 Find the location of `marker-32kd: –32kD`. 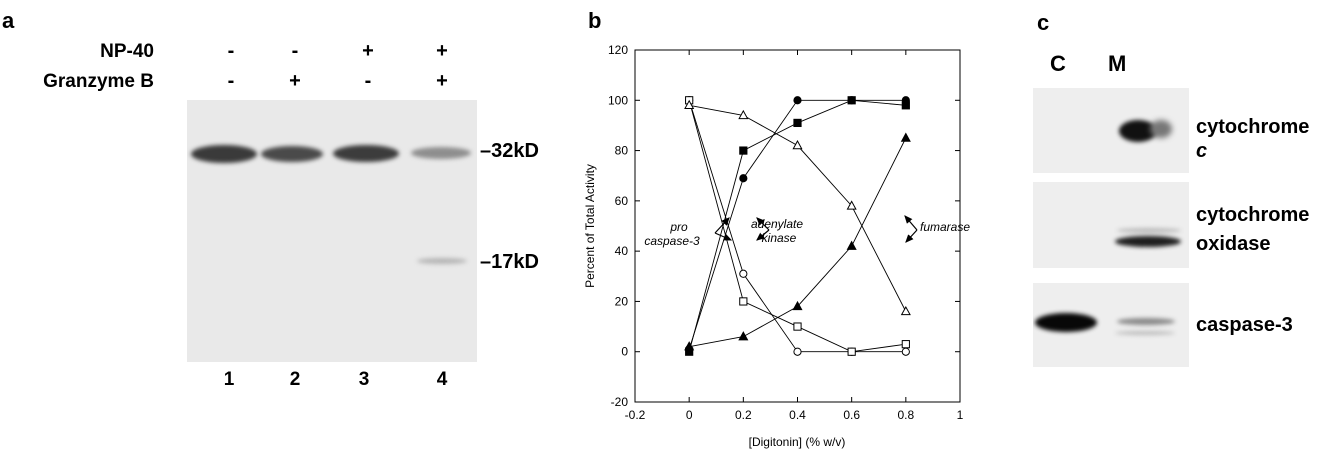

marker-32kd: –32kD is located at coordinates (509, 151).